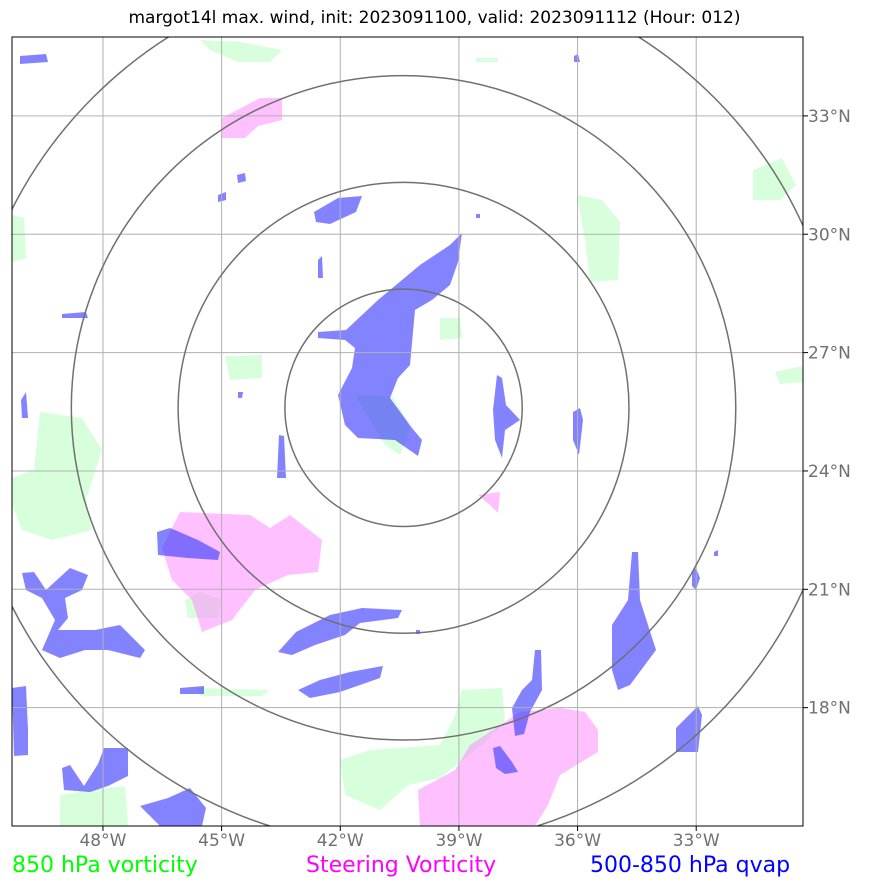  Describe the element at coordinates (829, 590) in the screenshot. I see `lat-tick-label: 21°N` at that location.